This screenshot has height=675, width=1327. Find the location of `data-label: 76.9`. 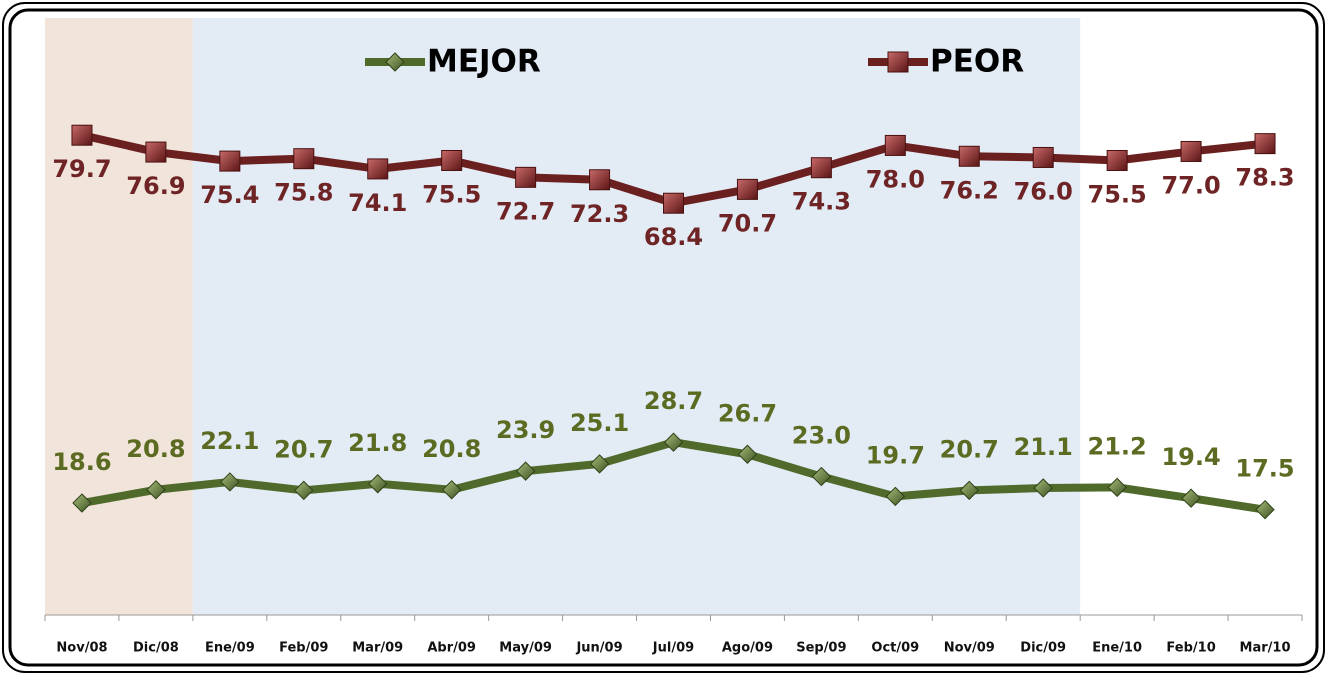

data-label: 76.9 is located at coordinates (155, 186).